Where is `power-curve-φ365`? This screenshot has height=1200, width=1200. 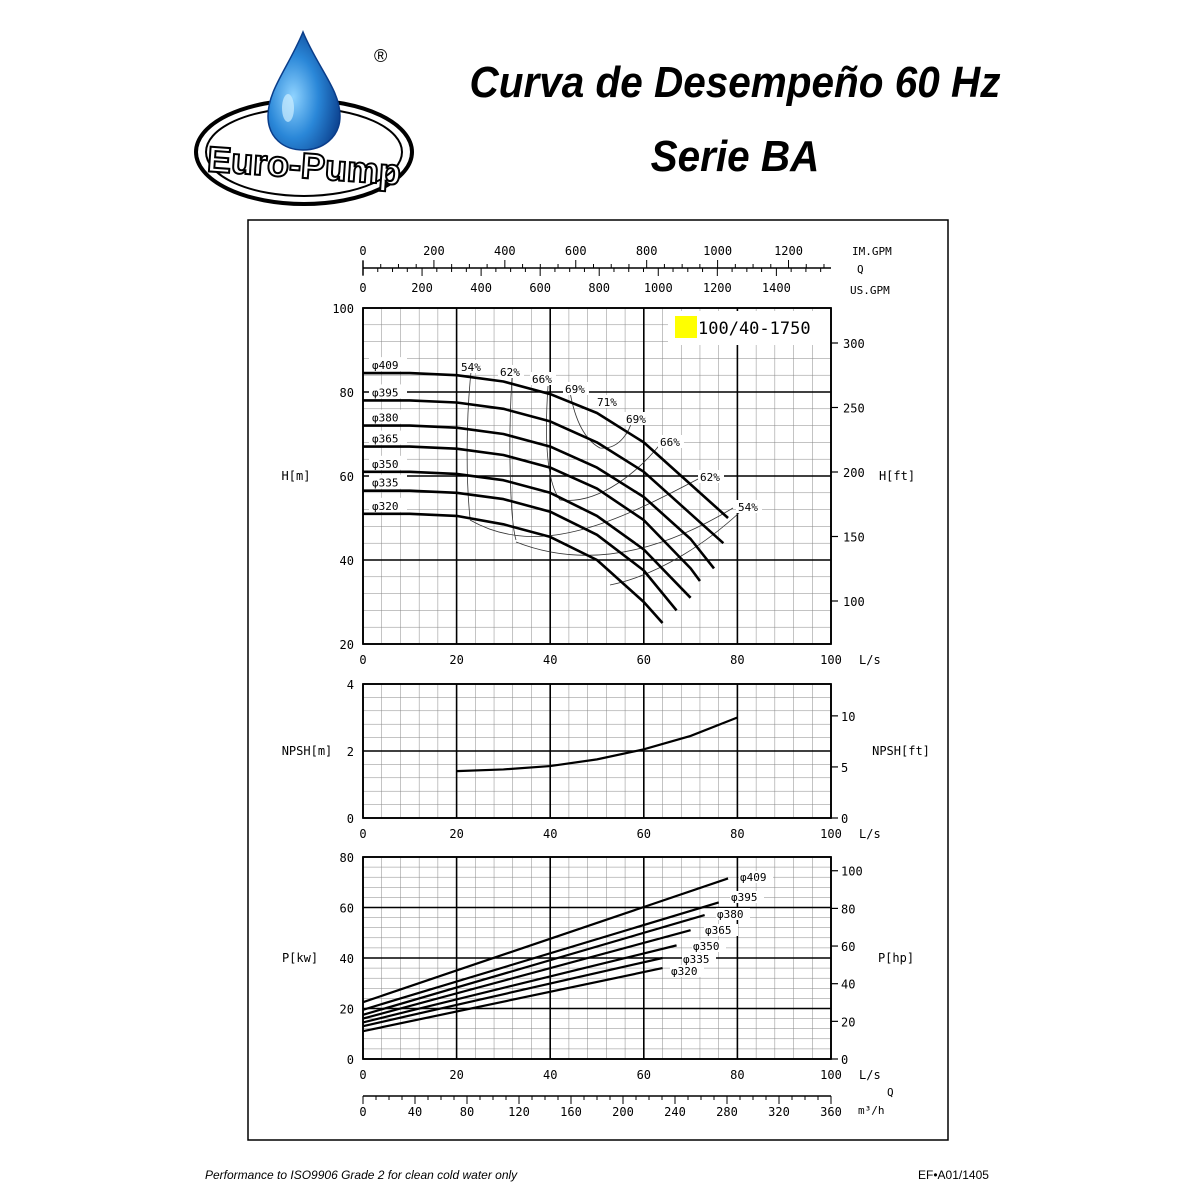
power-curve-φ365 is located at coordinates (526, 974).